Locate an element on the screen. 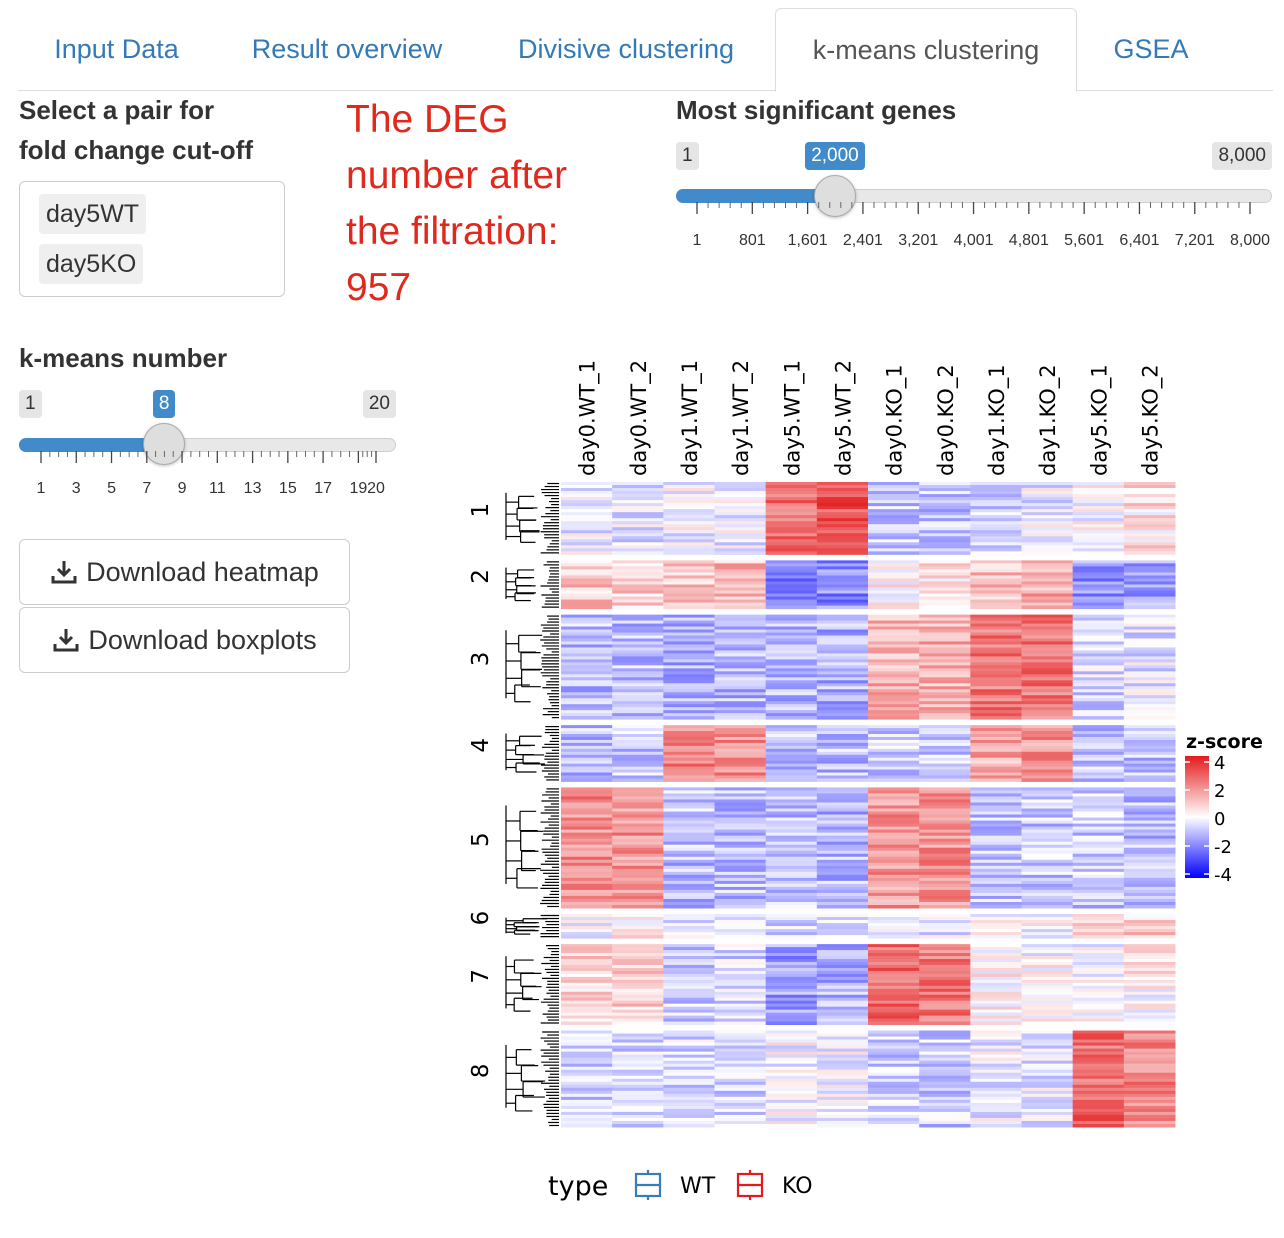 Image resolution: width=1284 pixels, height=1238 pixels. tab-result-overview: Result overview is located at coordinates (347, 49).